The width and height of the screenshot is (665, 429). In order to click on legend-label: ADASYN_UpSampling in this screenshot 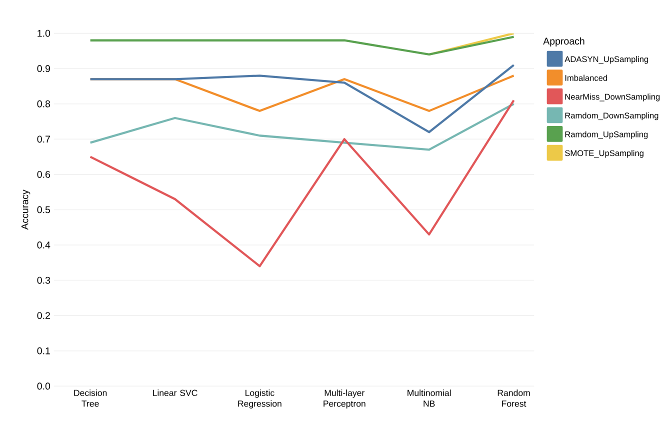, I will do `click(606, 60)`.